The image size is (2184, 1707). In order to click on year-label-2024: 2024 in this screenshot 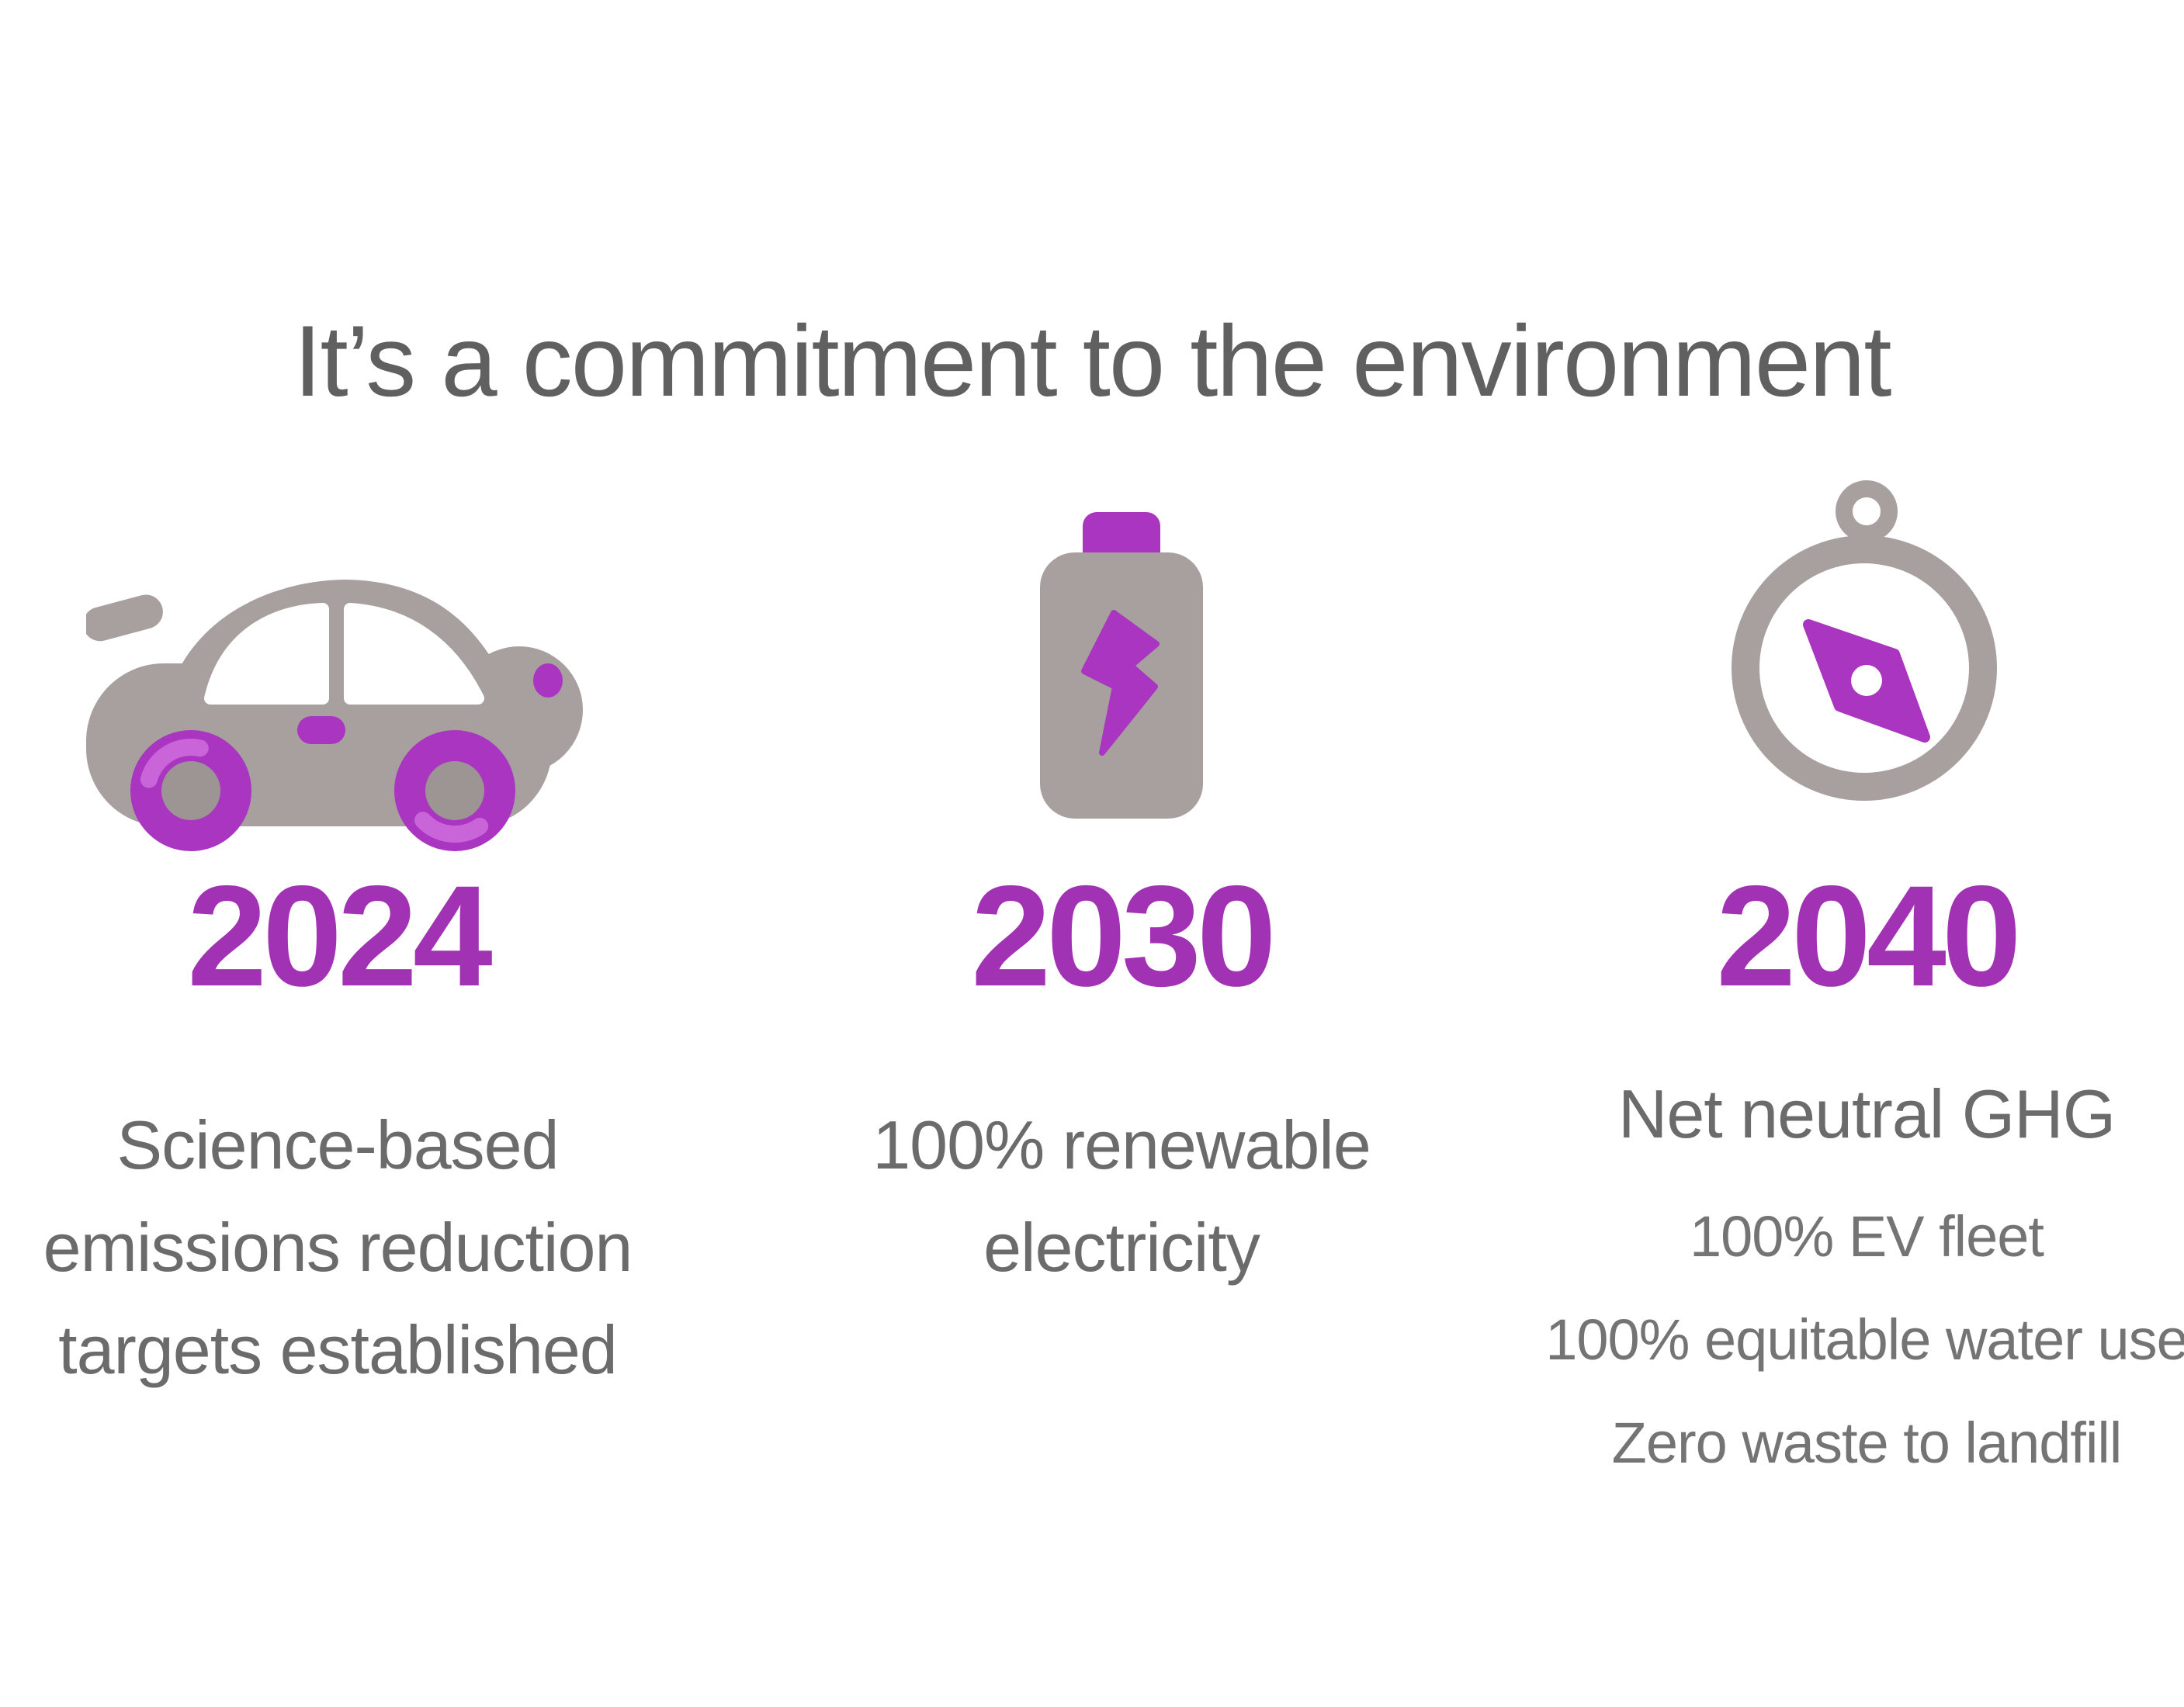, I will do `click(340, 936)`.